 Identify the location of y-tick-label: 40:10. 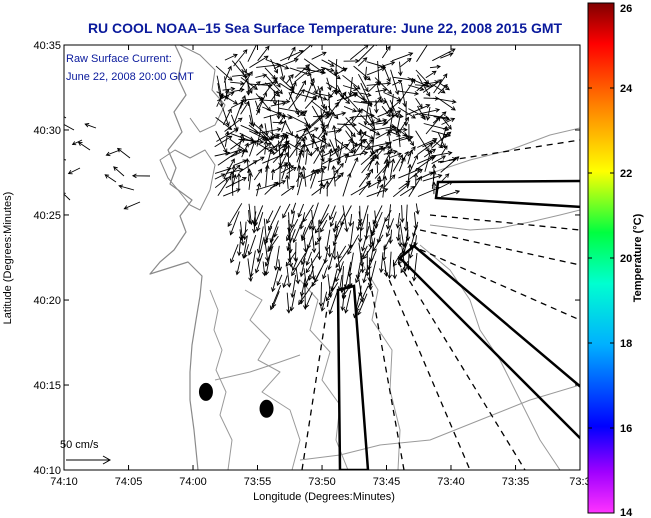
(47, 471).